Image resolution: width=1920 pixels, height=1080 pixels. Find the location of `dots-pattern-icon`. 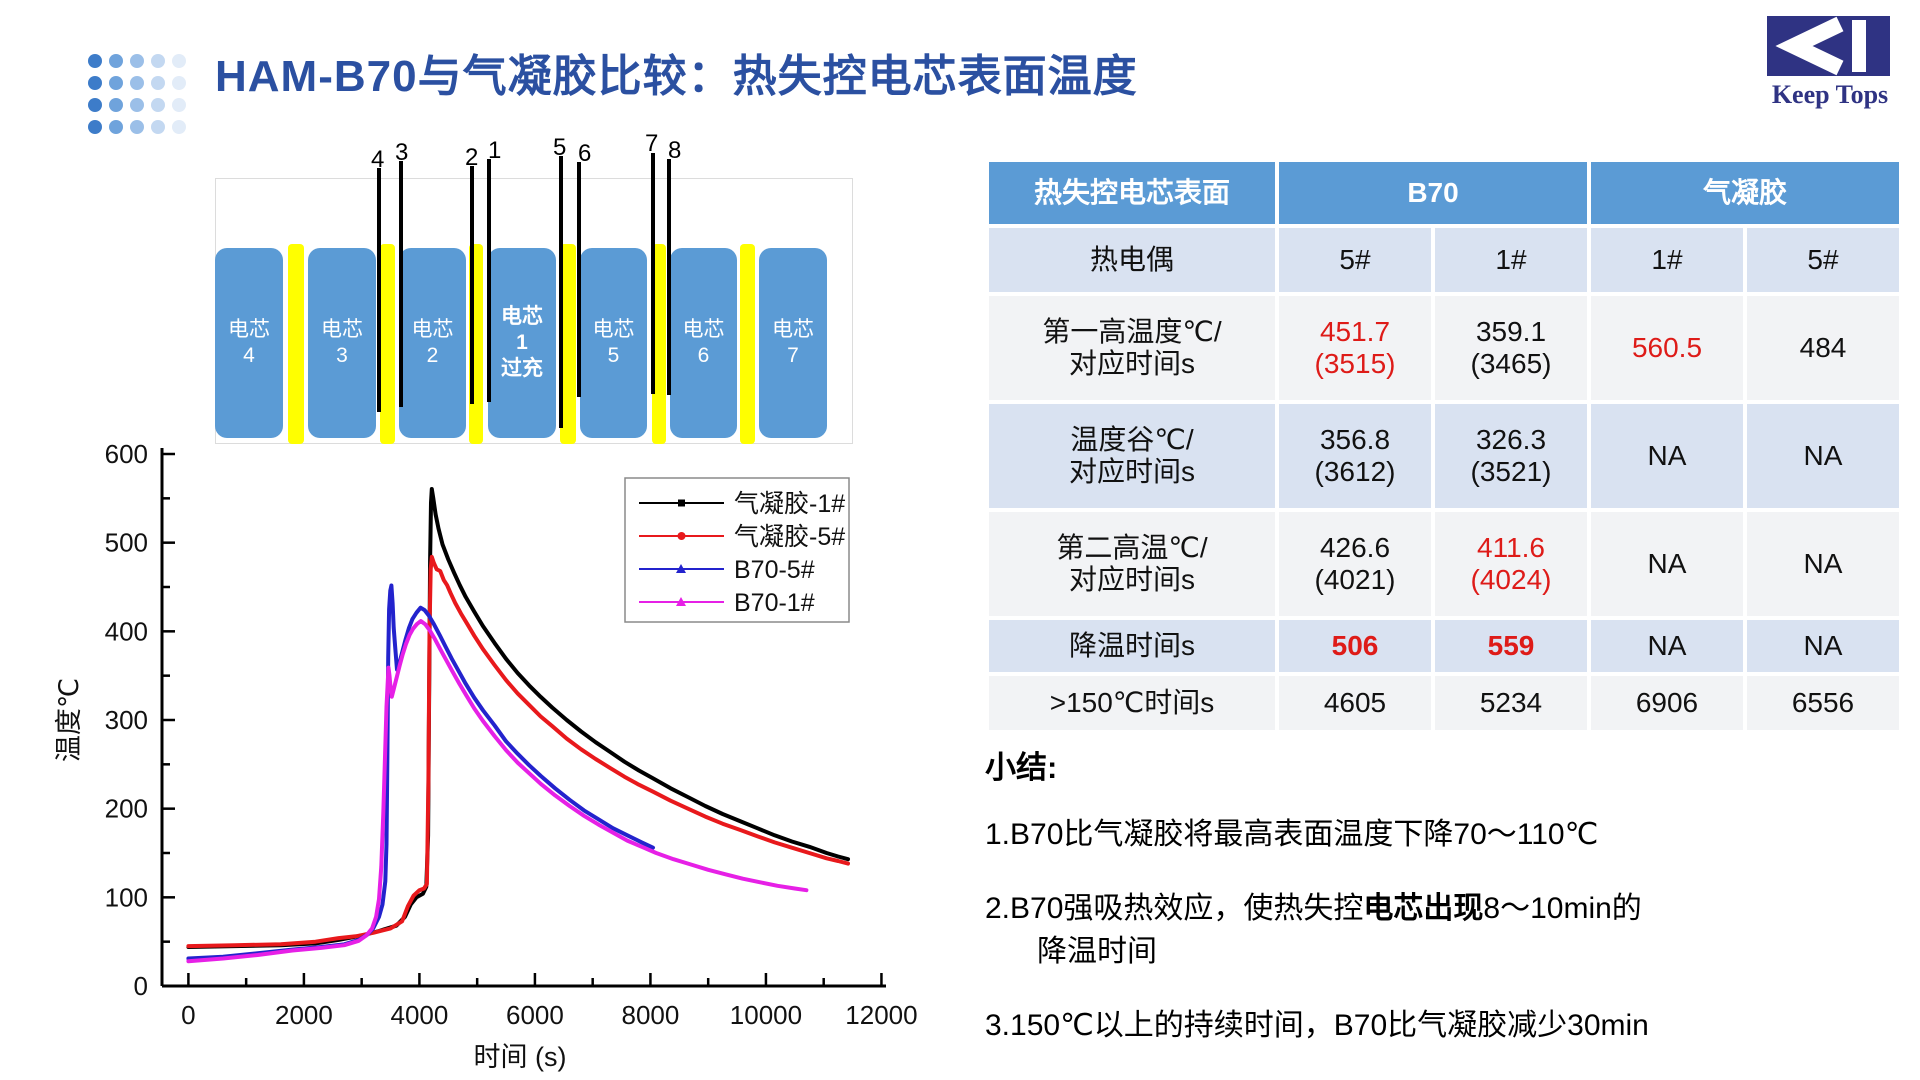

dots-pattern-icon is located at coordinates (143, 97).